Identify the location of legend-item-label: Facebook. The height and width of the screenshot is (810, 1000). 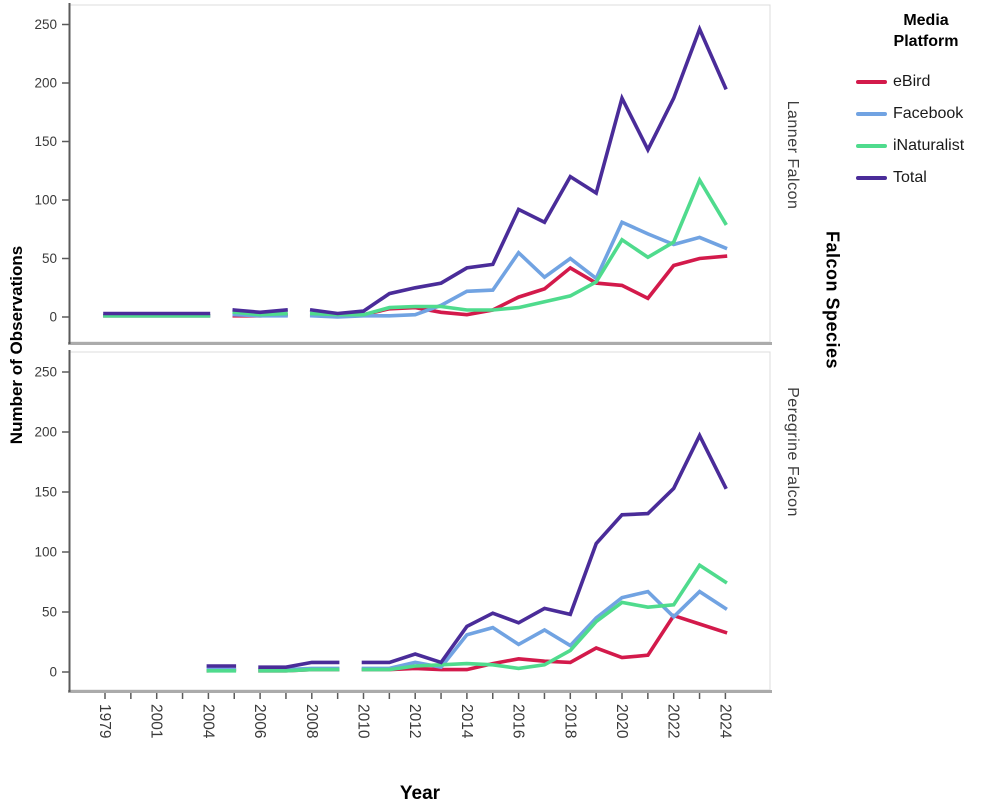
(928, 113).